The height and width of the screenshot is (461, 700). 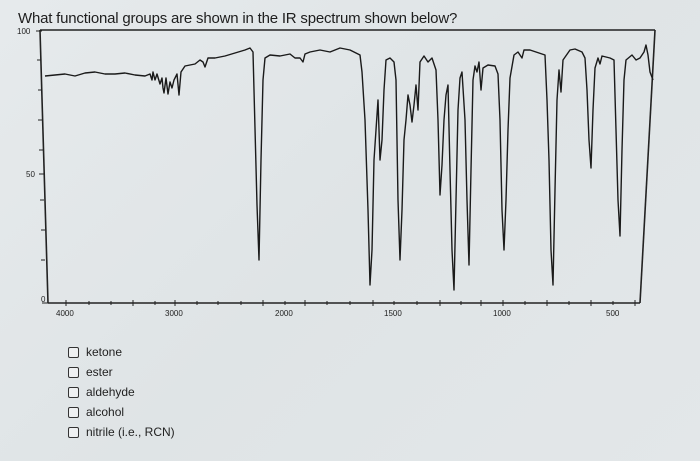 I want to click on y-axis, so click(x=44, y=166).